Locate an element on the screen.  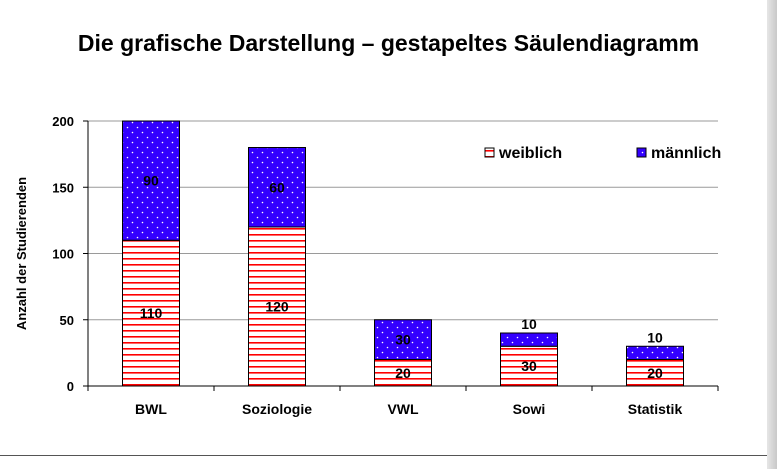
y-tick-label: 100 is located at coordinates (63, 254).